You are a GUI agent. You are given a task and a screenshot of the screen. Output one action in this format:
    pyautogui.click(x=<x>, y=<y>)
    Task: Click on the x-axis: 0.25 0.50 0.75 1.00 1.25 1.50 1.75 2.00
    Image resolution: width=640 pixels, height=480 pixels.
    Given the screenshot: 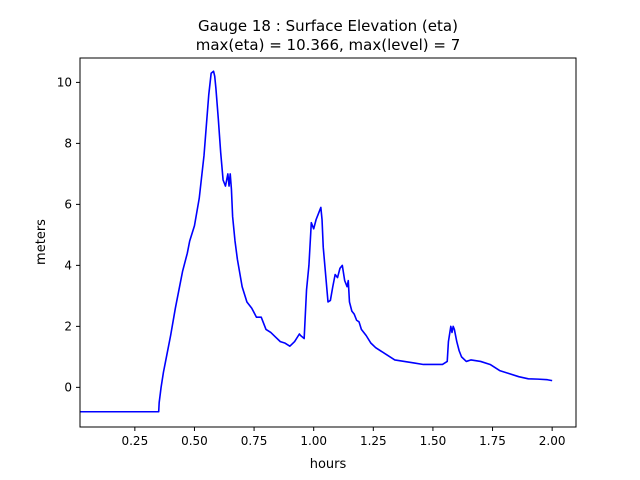 What is the action you would take?
    pyautogui.click(x=343, y=437)
    